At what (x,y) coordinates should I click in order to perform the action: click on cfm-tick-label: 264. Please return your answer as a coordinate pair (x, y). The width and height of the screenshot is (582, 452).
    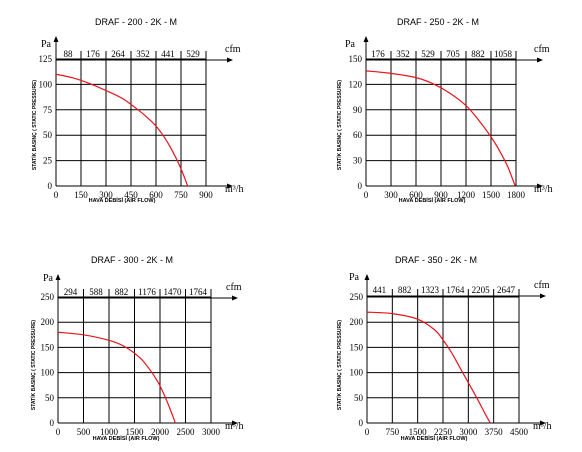
    Looking at the image, I should click on (118, 54).